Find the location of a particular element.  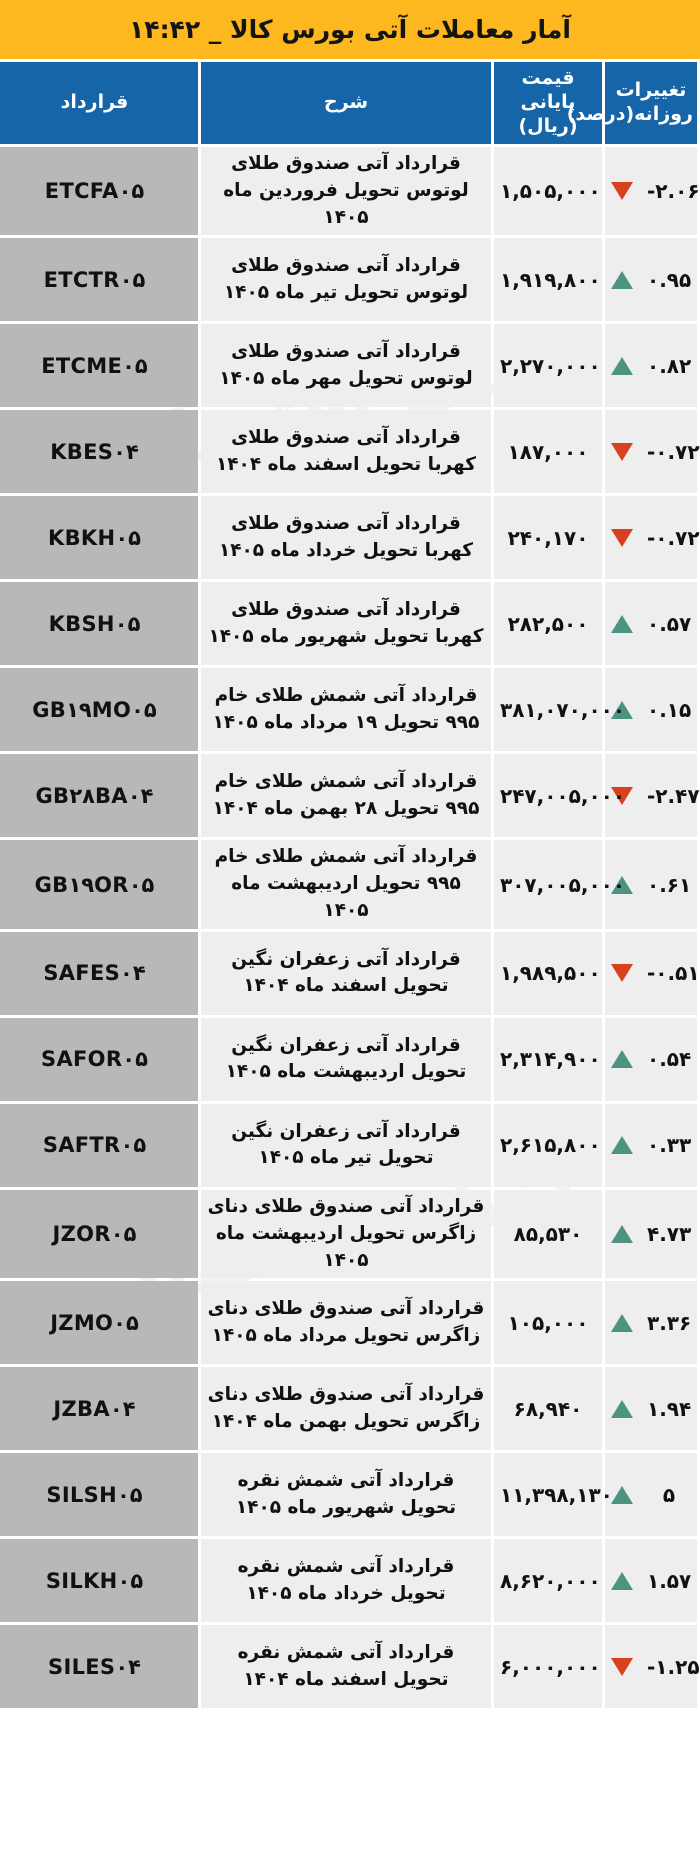

cell-contract-code: JZOR۰۵ is located at coordinates (99, 1234).